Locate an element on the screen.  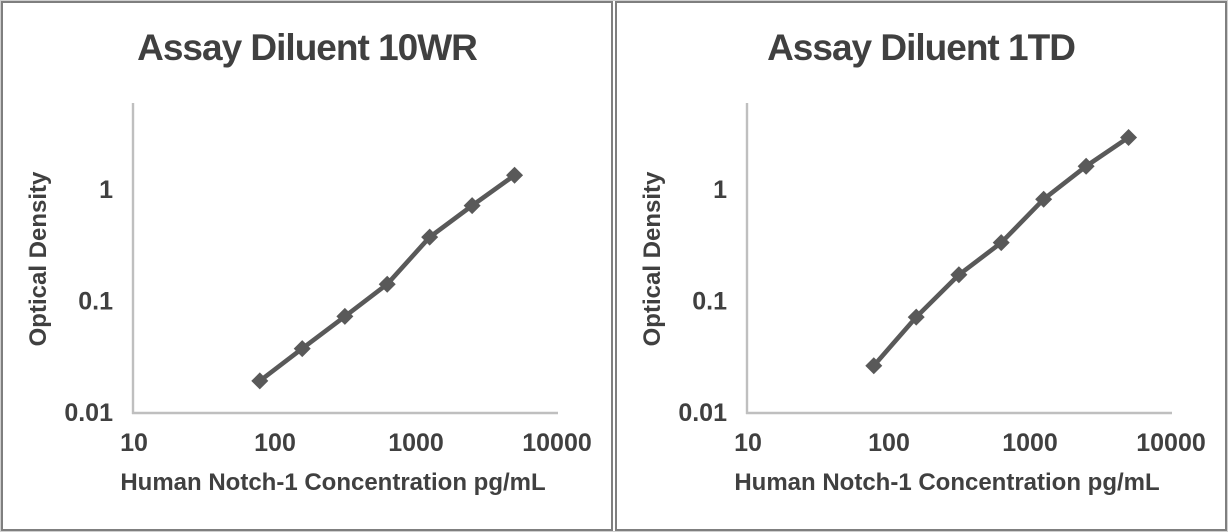
chart-title-10wr: Assay Diluent 10WR is located at coordinates (307, 47).